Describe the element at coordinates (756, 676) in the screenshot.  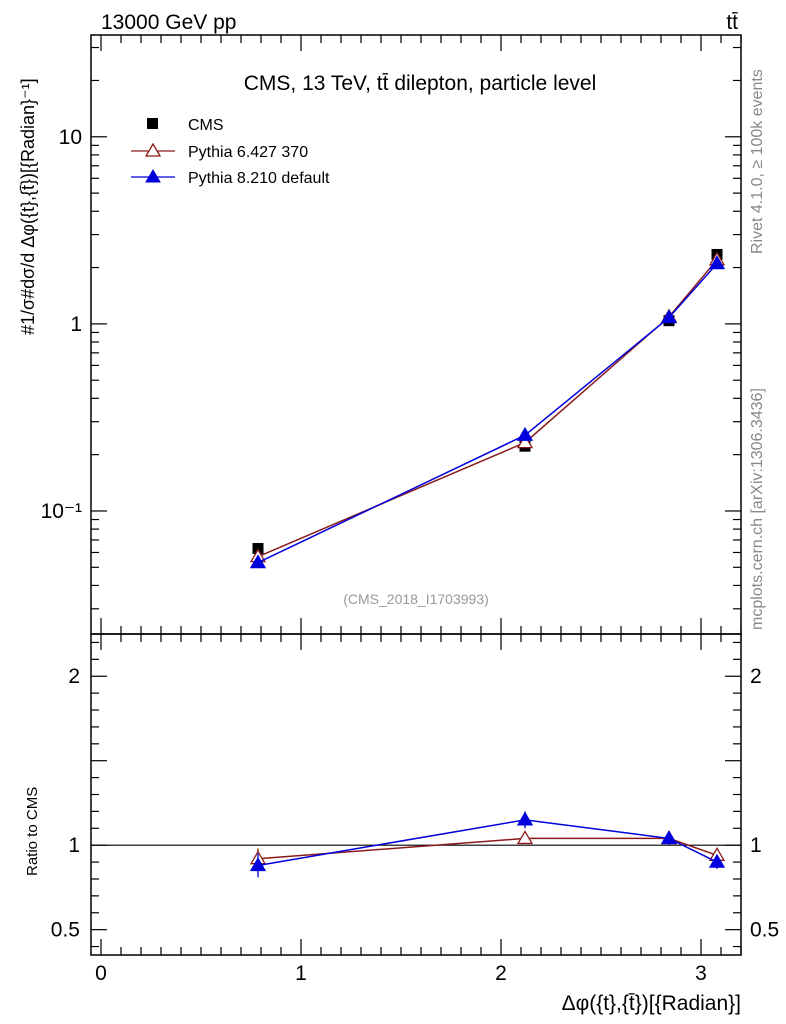
I see `y-tick-label-right: 2` at that location.